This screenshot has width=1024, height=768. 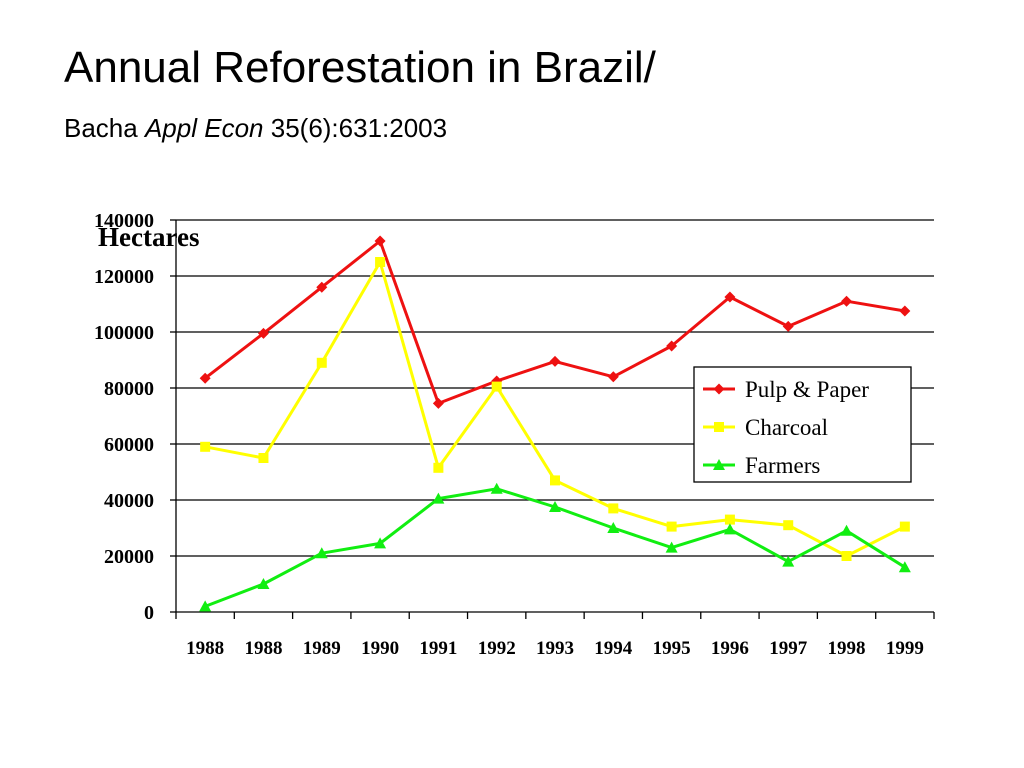 I want to click on citation-author: Bacha, so click(x=101, y=128).